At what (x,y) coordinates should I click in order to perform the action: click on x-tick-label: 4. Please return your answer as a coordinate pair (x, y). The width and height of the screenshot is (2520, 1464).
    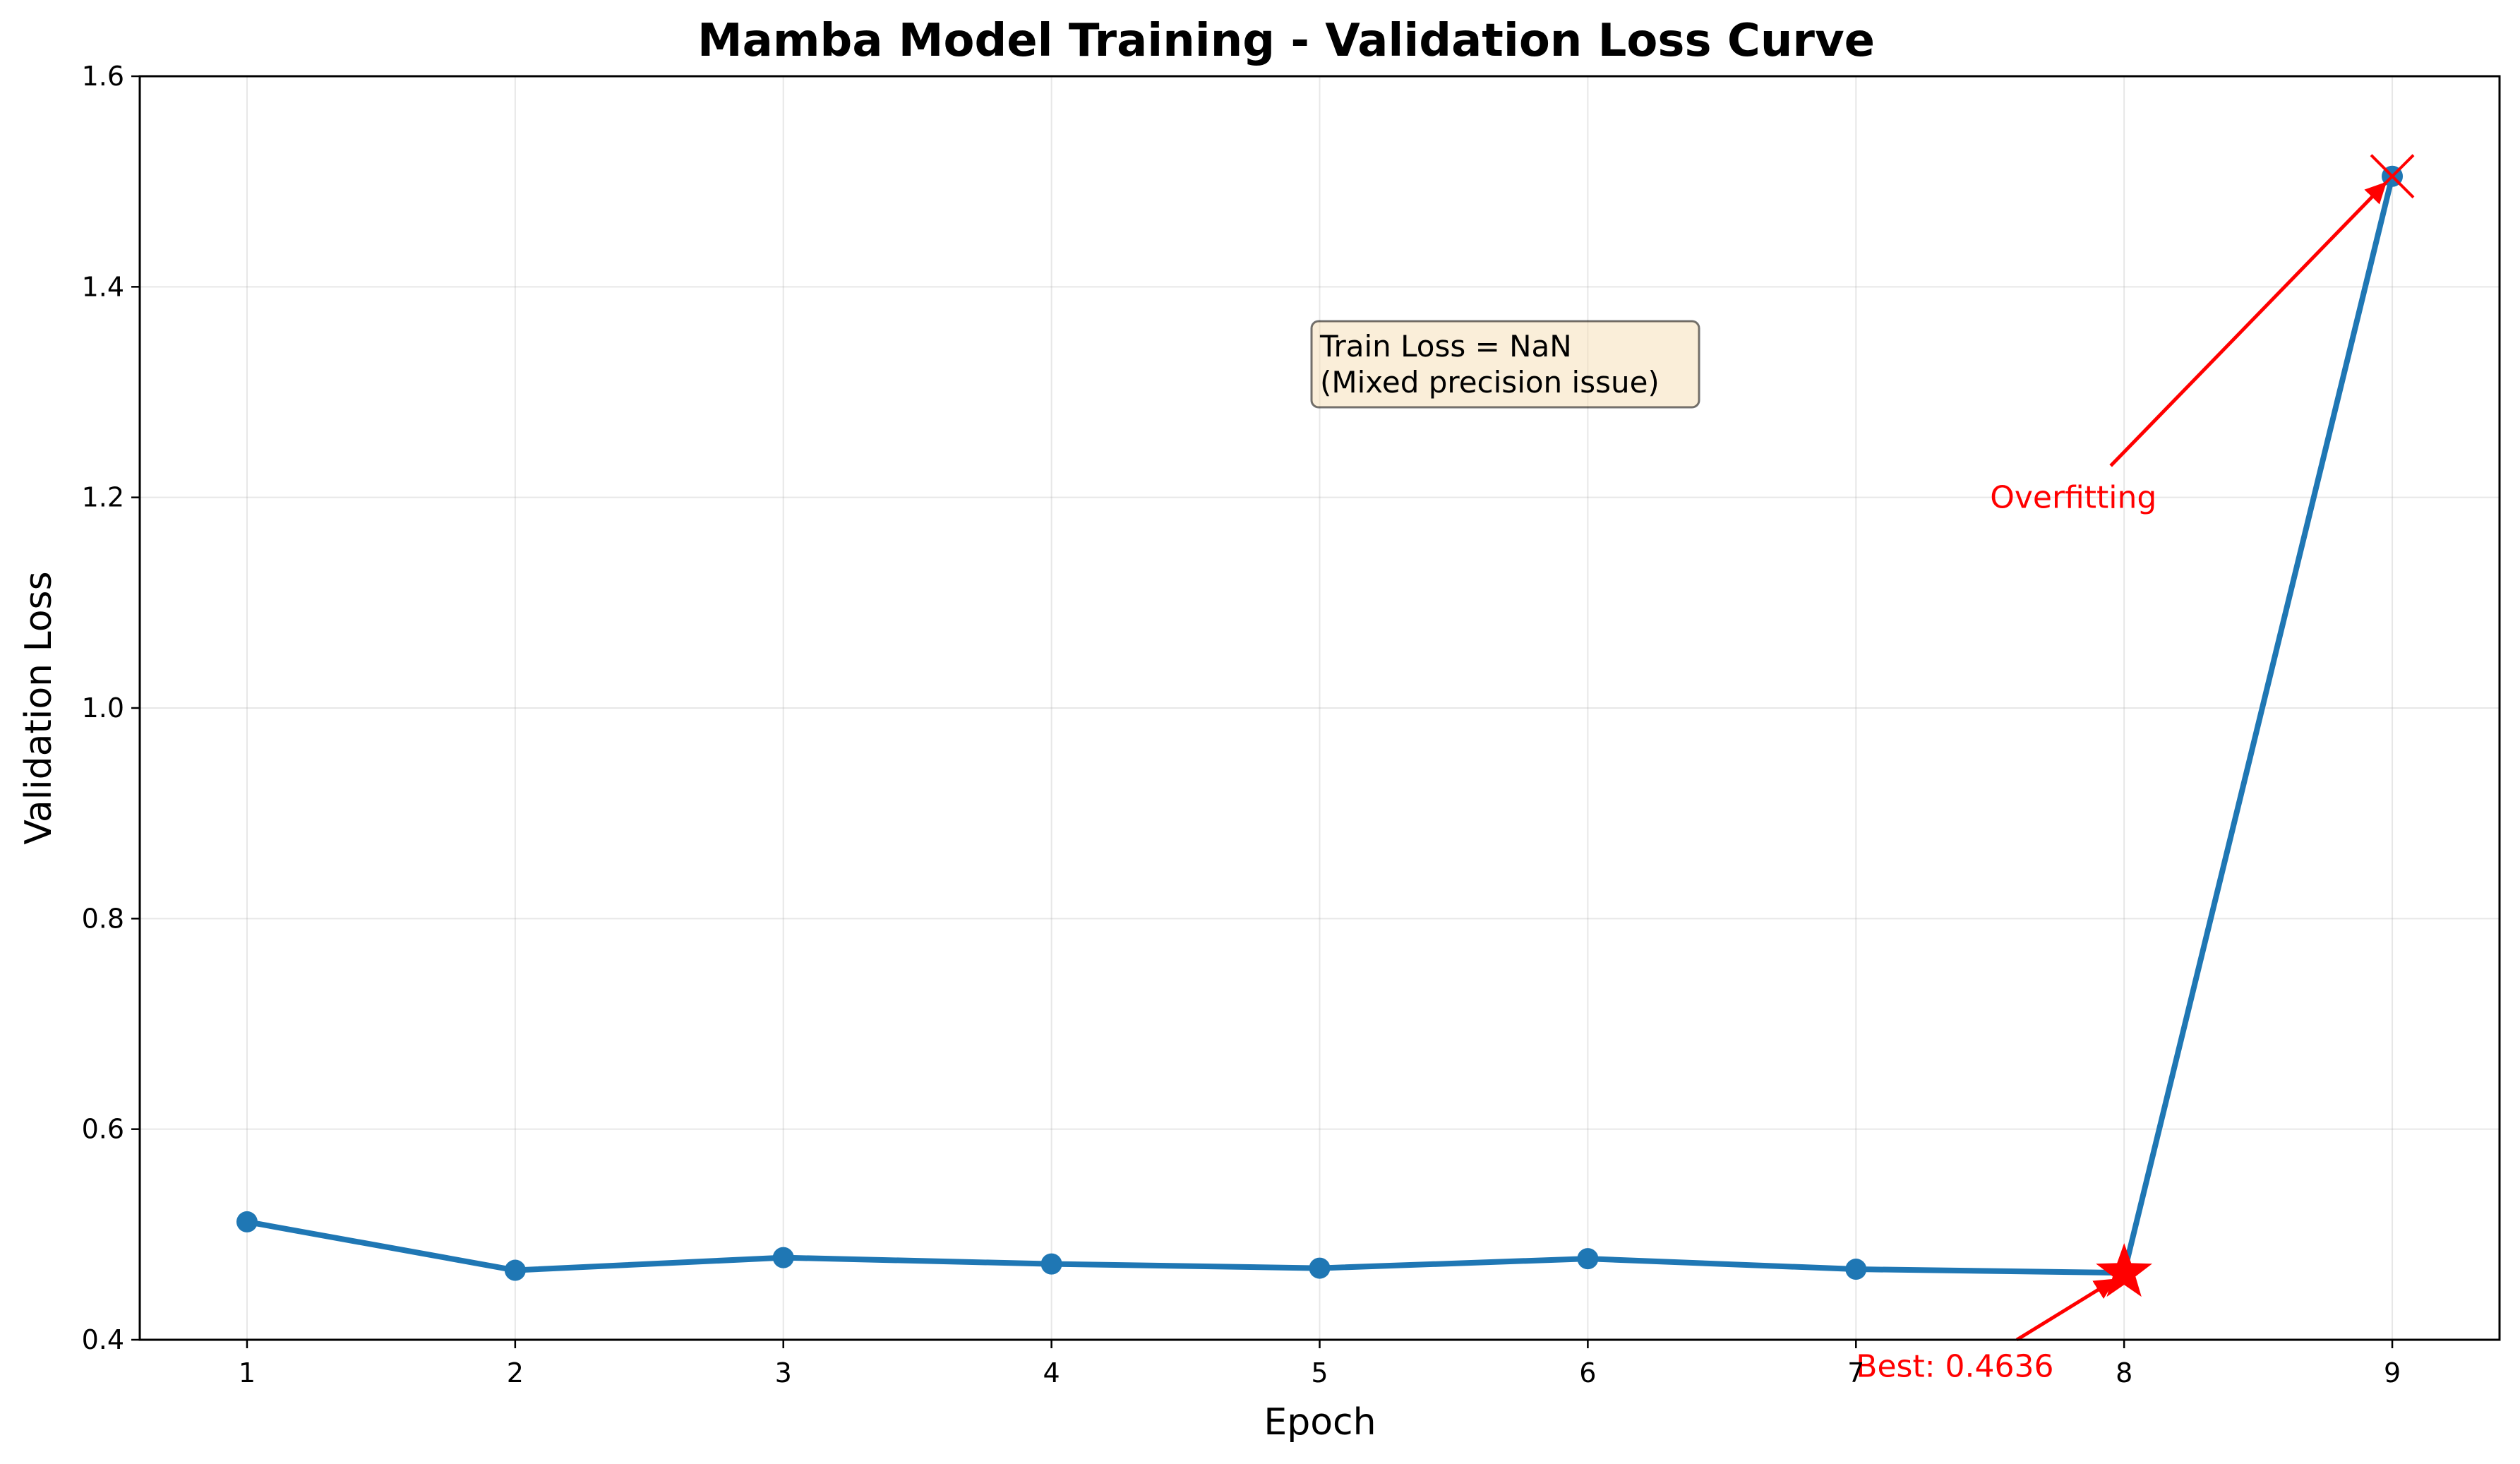
    Looking at the image, I should click on (1051, 1372).